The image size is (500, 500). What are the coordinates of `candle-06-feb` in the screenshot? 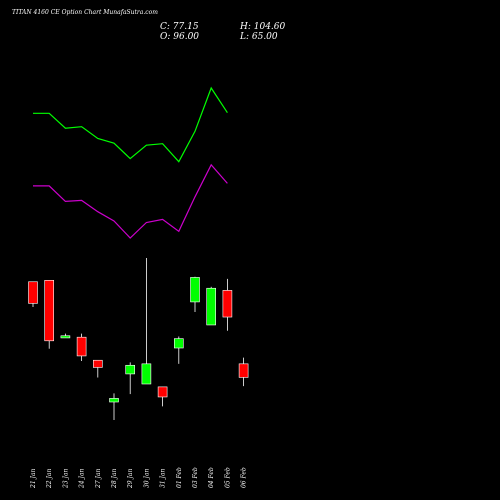 It's located at (243, 372).